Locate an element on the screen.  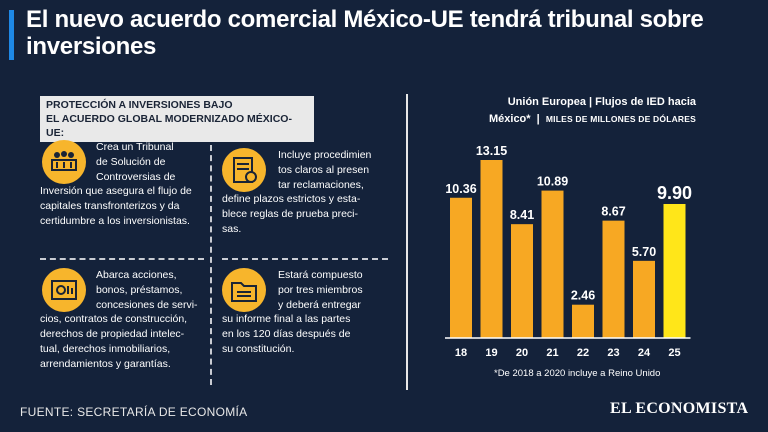
brand-logo: EL ECONOMISTA is located at coordinates (679, 408).